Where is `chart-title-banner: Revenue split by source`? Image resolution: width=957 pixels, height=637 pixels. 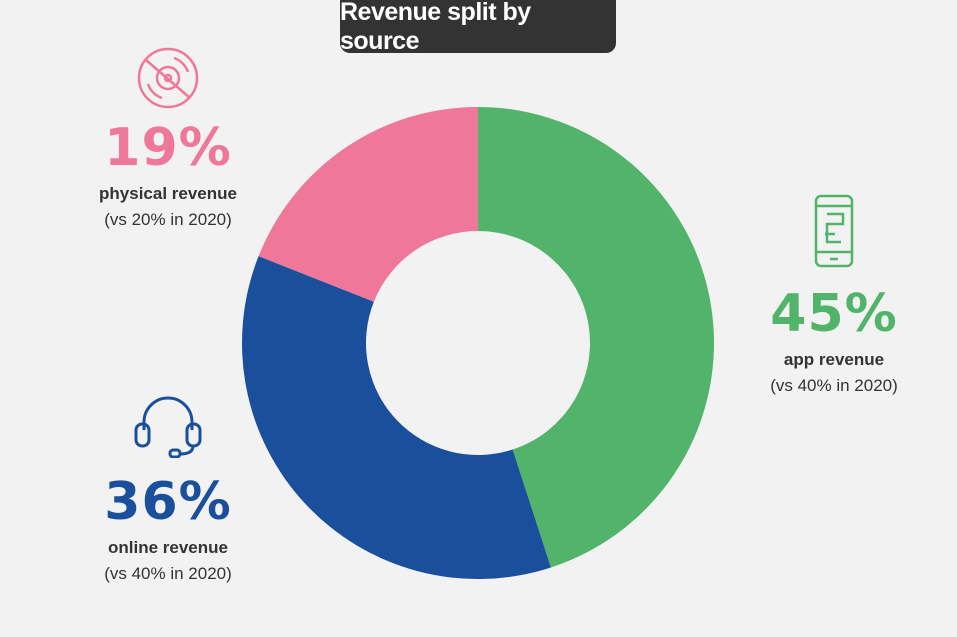 chart-title-banner: Revenue split by source is located at coordinates (478, 27).